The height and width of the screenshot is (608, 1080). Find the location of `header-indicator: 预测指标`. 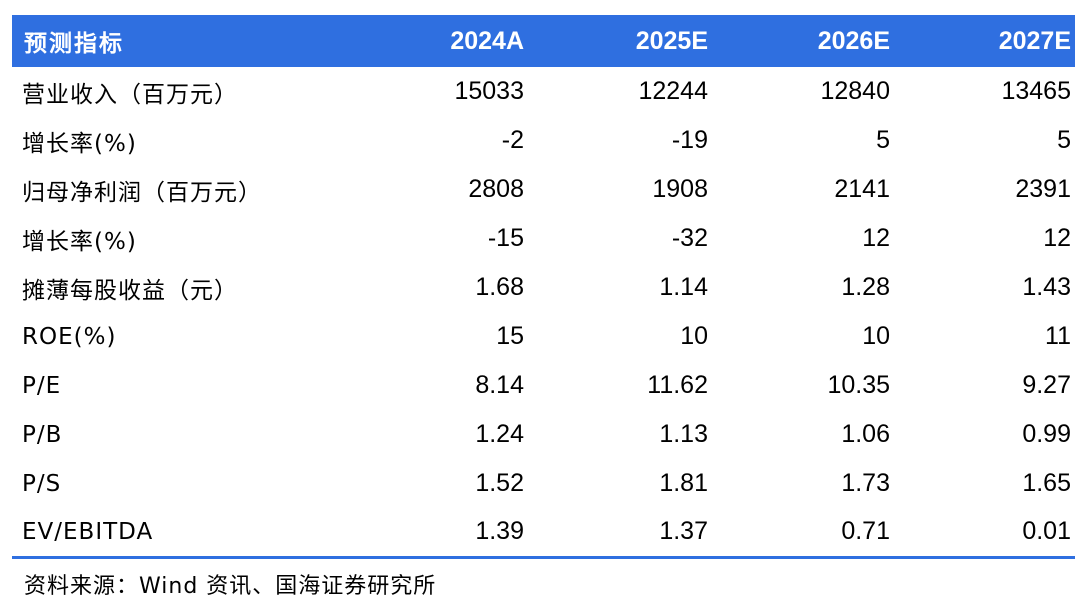

header-indicator: 预测指标 is located at coordinates (74, 44).